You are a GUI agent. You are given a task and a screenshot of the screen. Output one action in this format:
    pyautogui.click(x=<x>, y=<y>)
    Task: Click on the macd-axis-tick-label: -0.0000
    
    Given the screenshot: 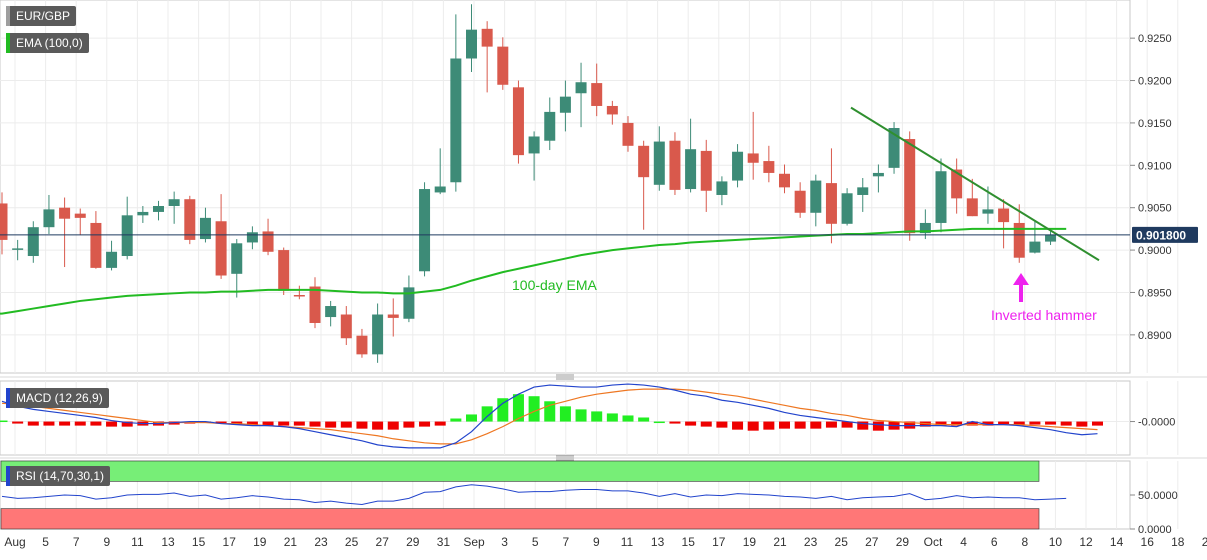 What is the action you would take?
    pyautogui.click(x=1156, y=423)
    